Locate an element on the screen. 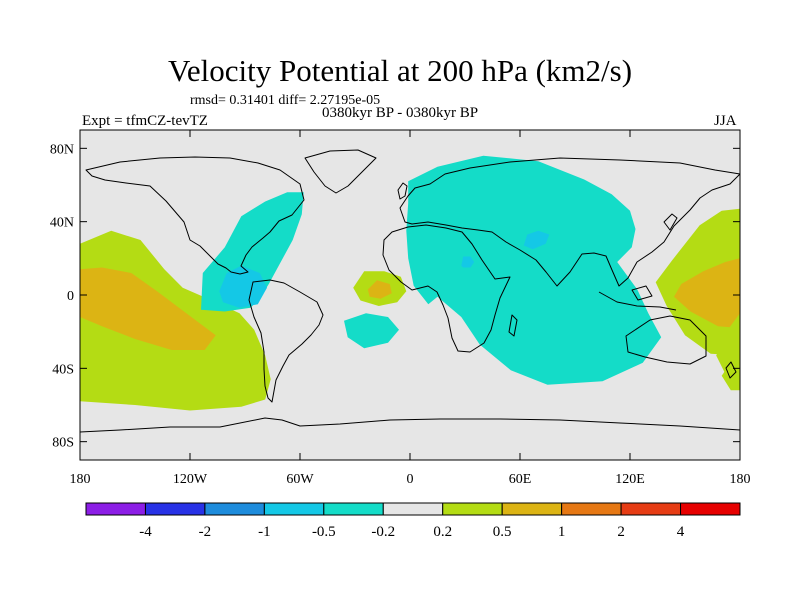 This screenshot has width=800, height=600. coastline-antarctica is located at coordinates (410, 425).